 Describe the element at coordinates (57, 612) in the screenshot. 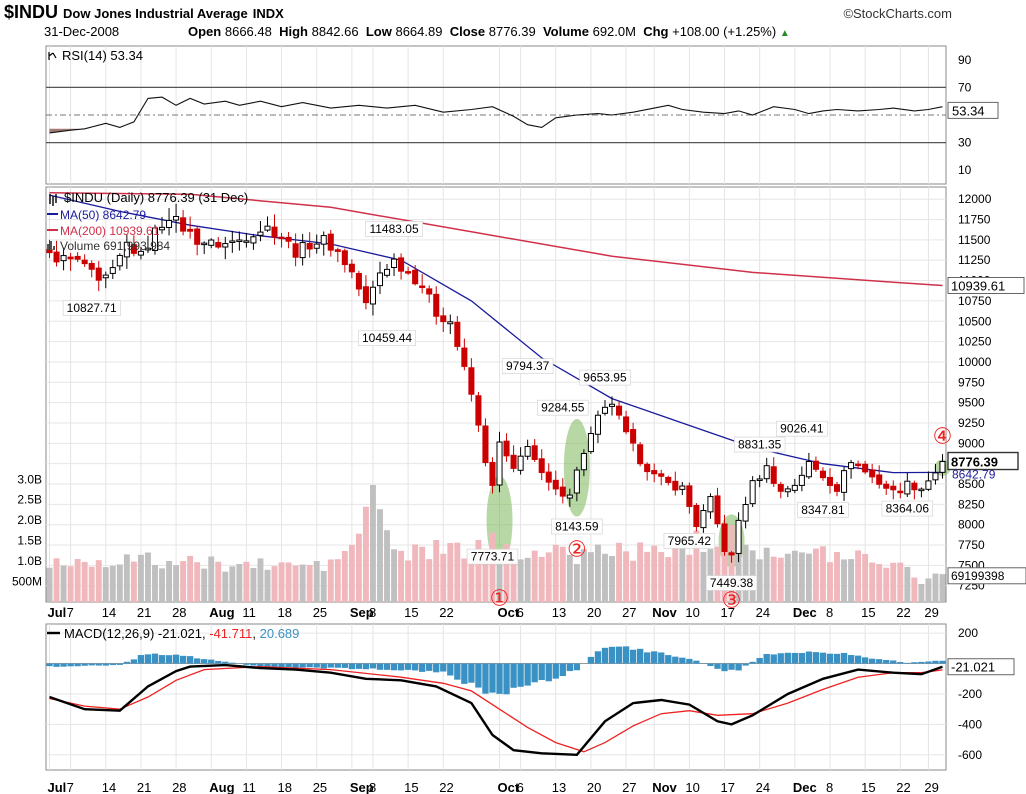

I see `x-axis-label: Jul` at that location.